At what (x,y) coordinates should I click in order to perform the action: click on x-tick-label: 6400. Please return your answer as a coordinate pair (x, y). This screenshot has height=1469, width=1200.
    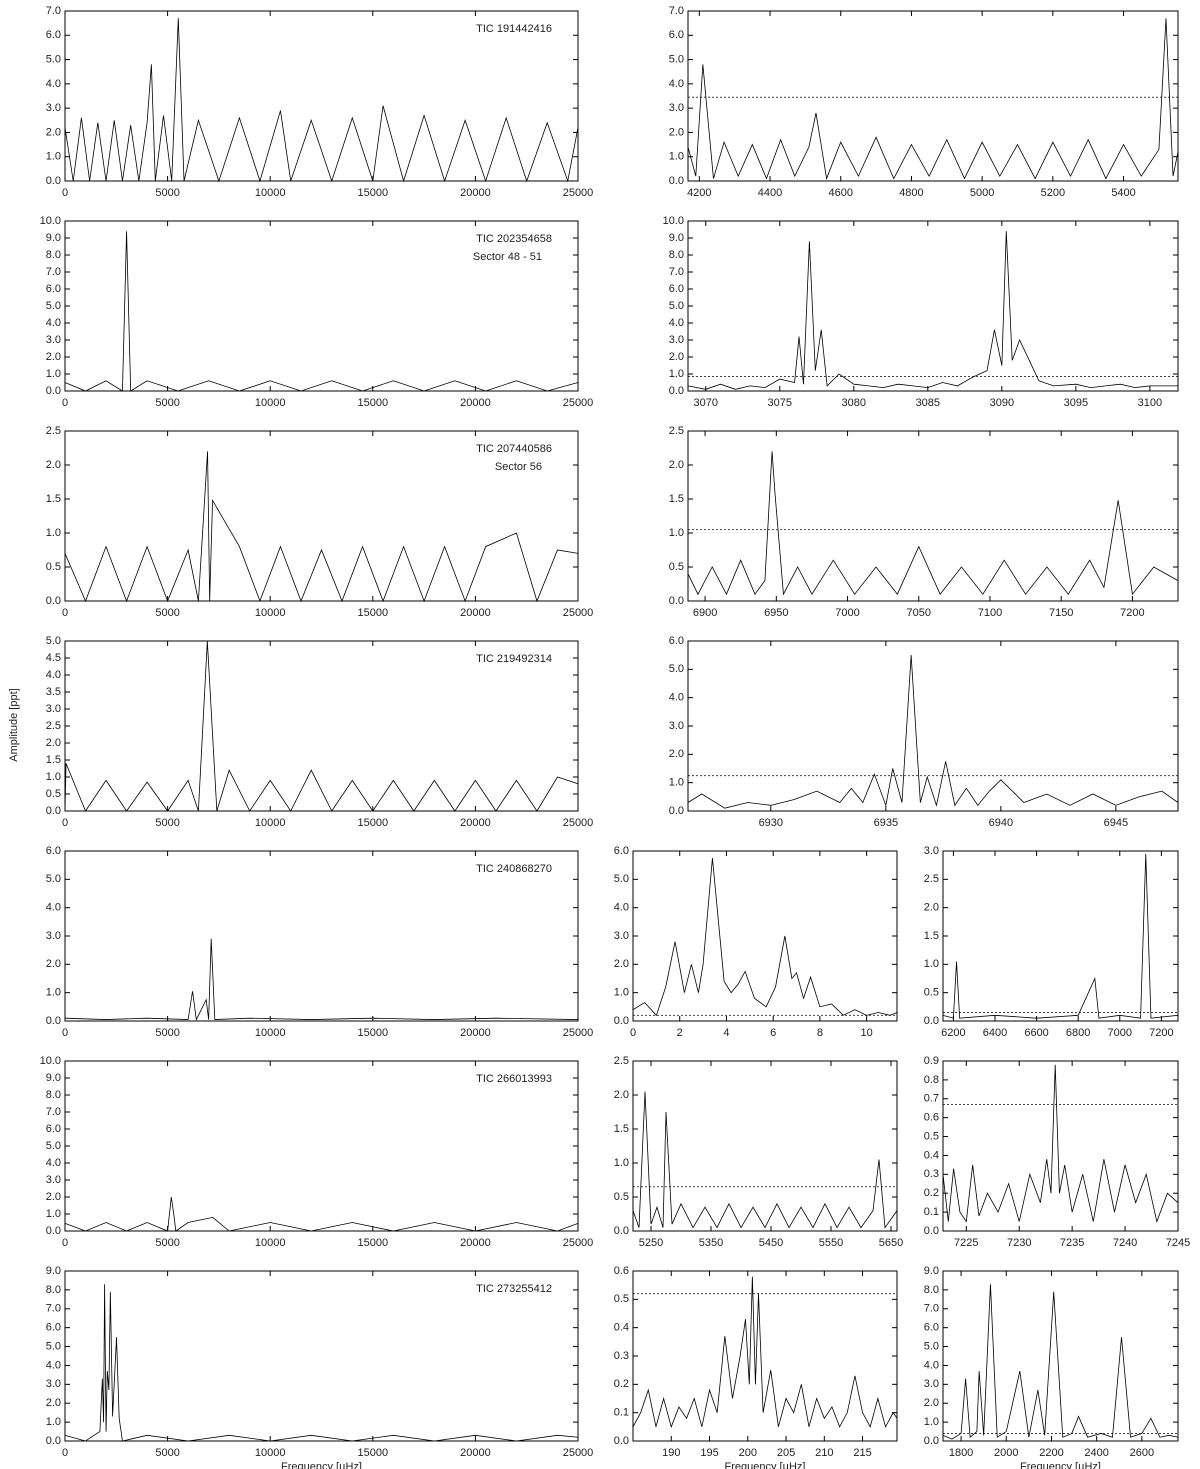
    Looking at the image, I should click on (995, 1033).